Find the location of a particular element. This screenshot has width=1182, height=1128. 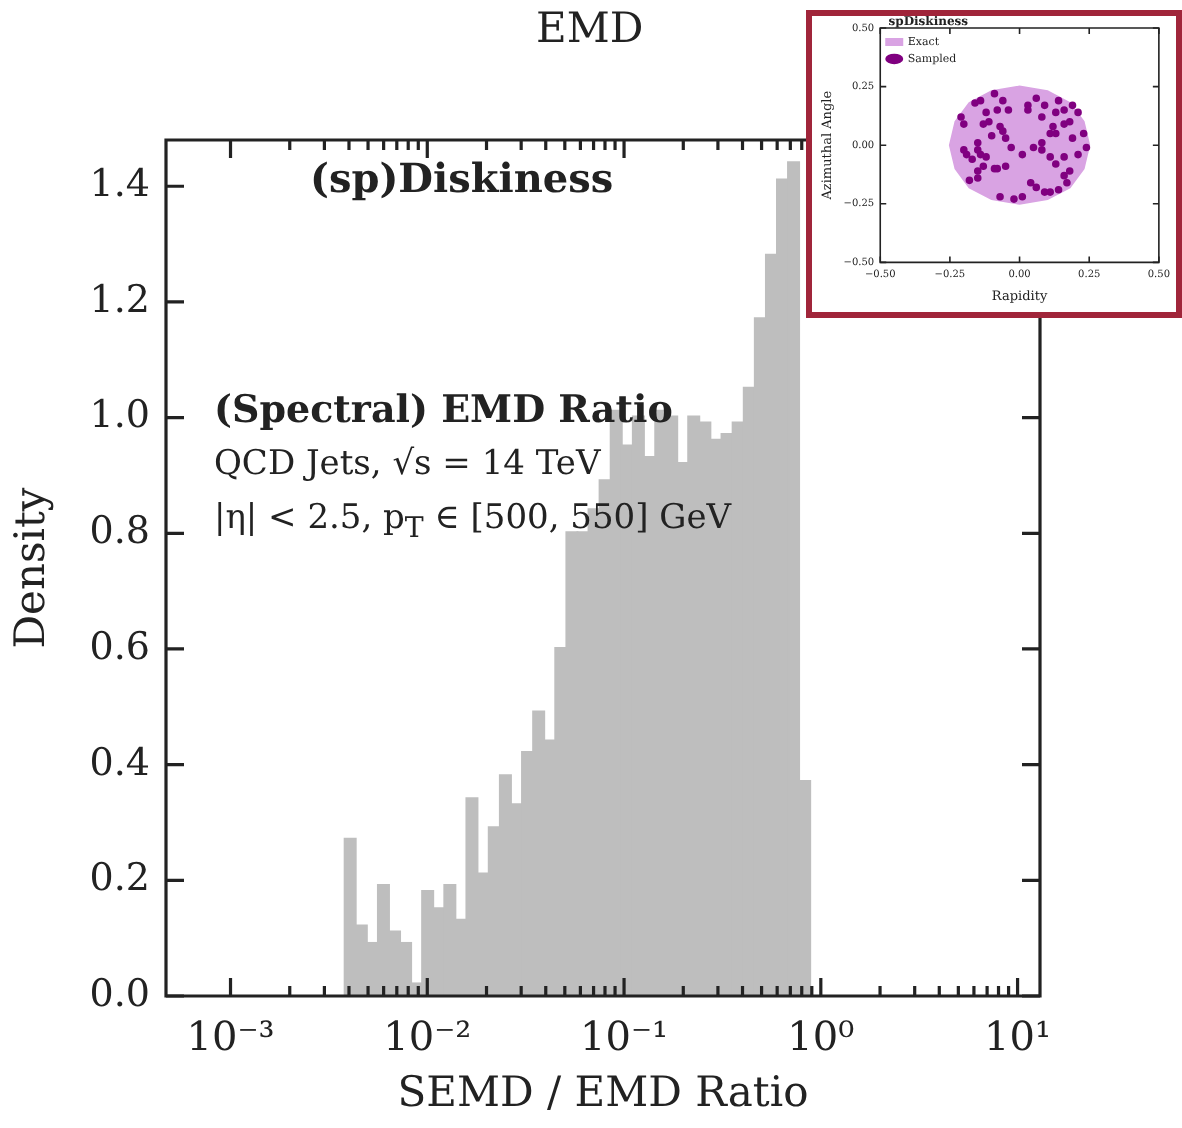

x-tick-label: 10⁻² is located at coordinates (427, 1036).